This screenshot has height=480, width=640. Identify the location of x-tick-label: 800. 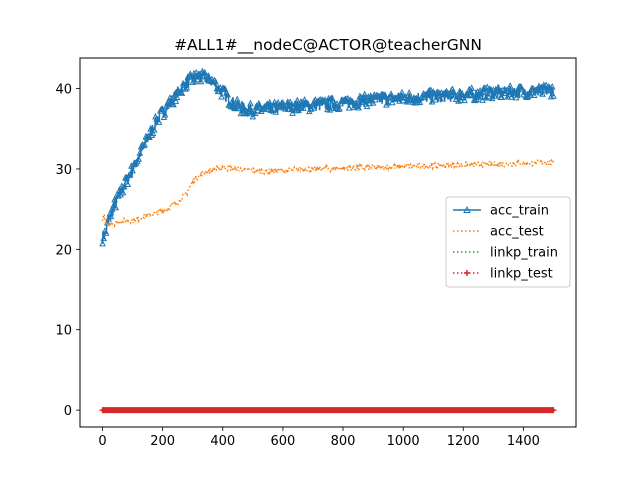
(343, 441).